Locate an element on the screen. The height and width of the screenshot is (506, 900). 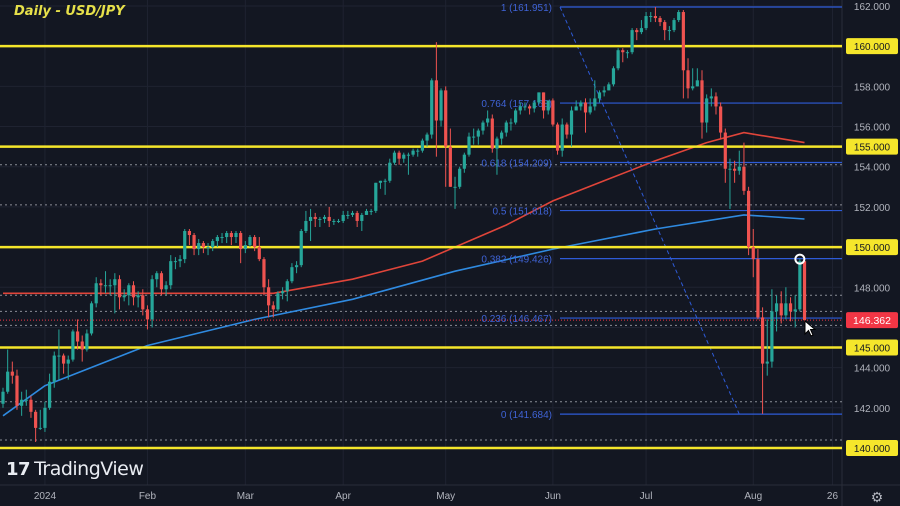
chart-title: Daily - USD/JPY is located at coordinates (69, 11).